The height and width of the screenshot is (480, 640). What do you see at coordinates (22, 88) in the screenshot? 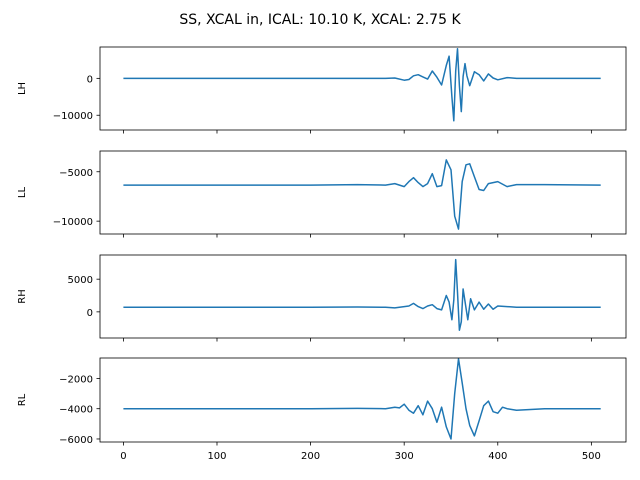
I see `y-axis-label: LH` at bounding box center [22, 88].